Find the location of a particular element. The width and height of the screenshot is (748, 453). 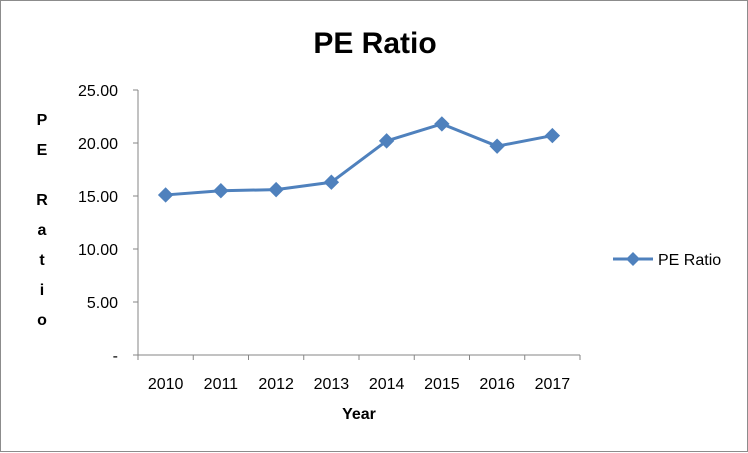

series-line is located at coordinates (359, 159).